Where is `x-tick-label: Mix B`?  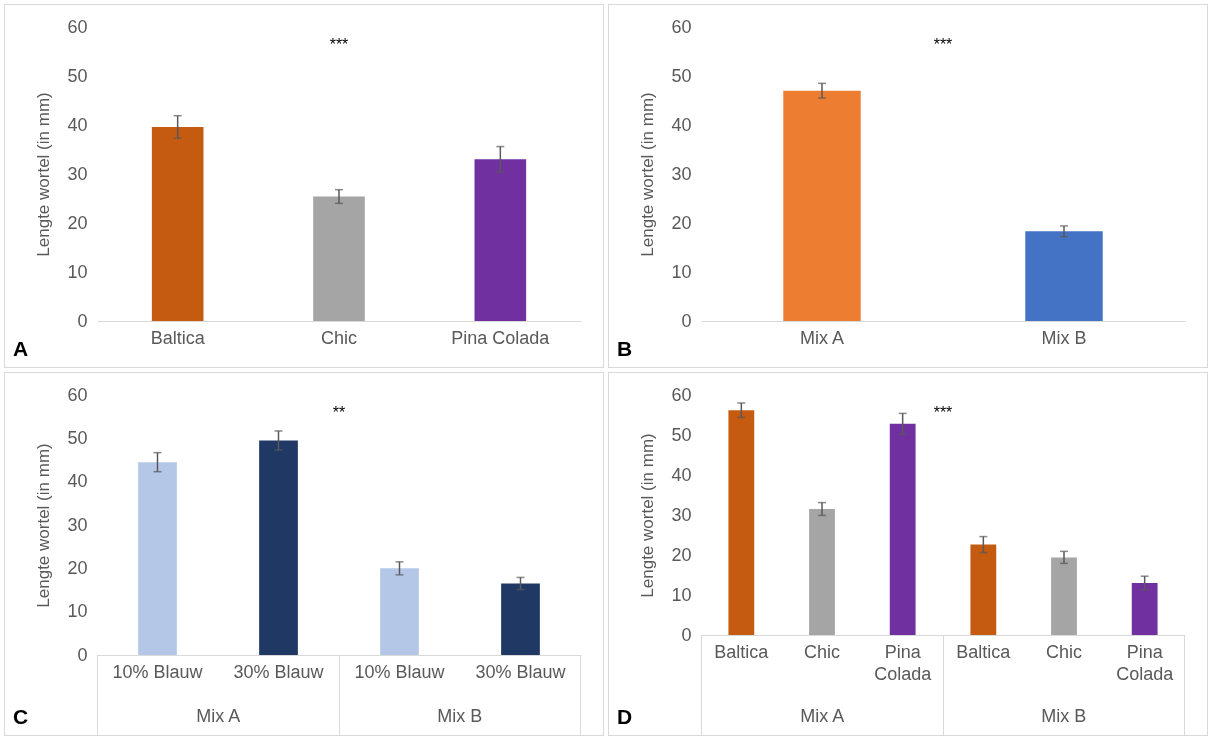
x-tick-label: Mix B is located at coordinates (1064, 337).